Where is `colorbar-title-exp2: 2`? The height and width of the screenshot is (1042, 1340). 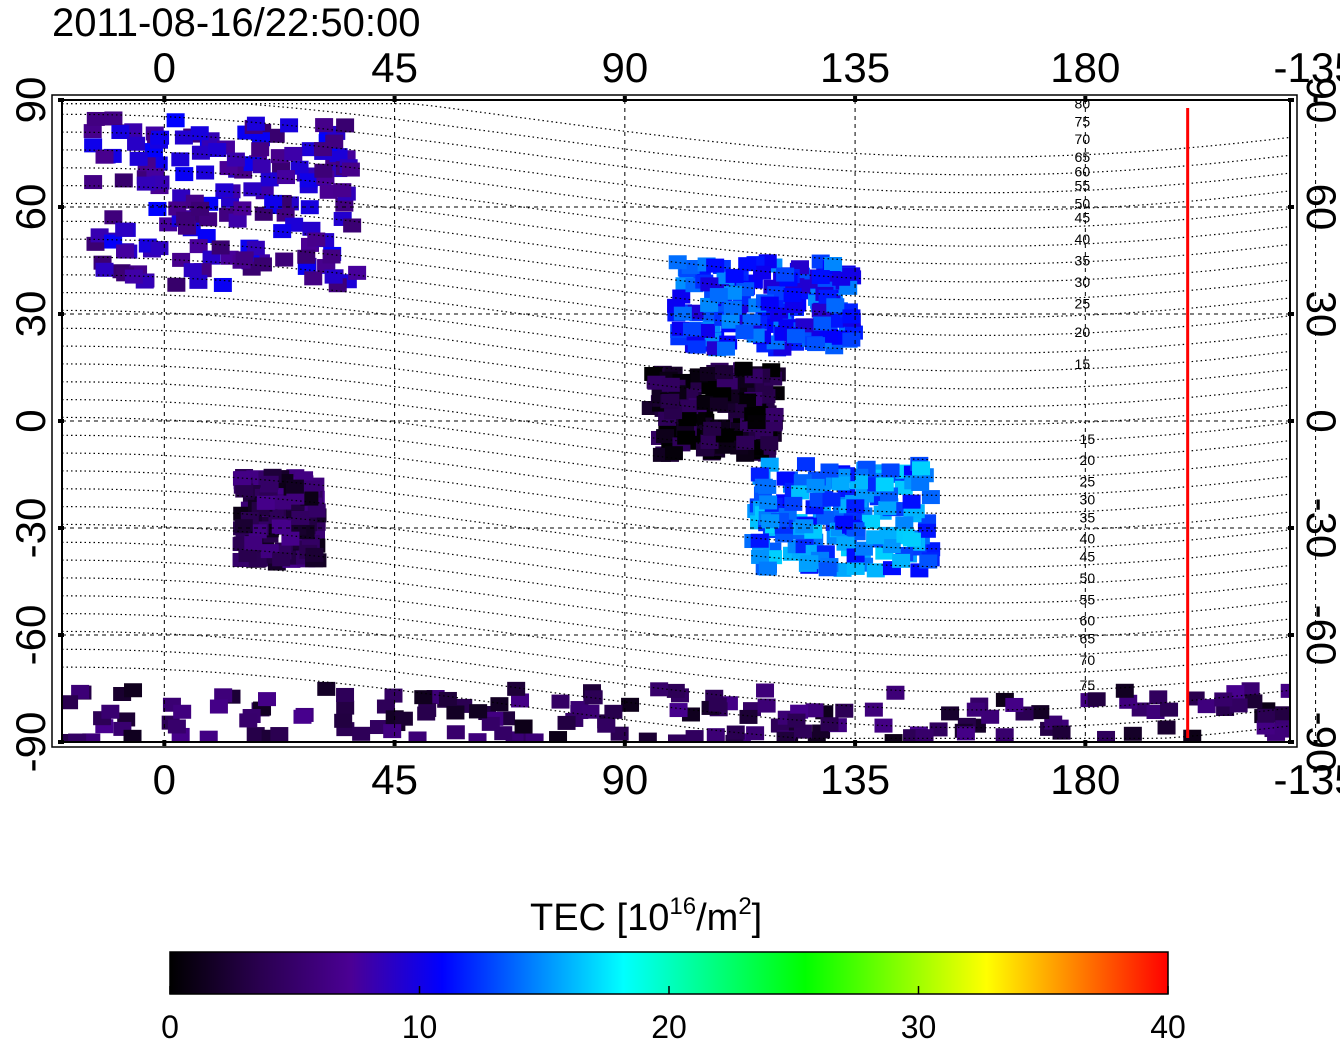 colorbar-title-exp2: 2 is located at coordinates (744, 906).